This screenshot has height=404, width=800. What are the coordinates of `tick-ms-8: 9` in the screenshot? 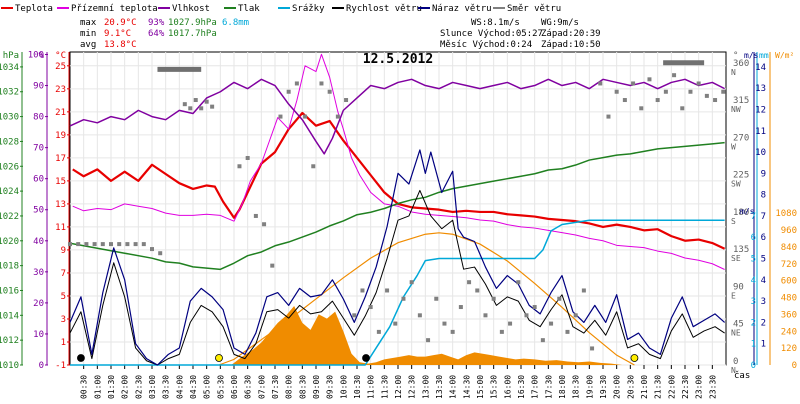 It's located at (763, 174).